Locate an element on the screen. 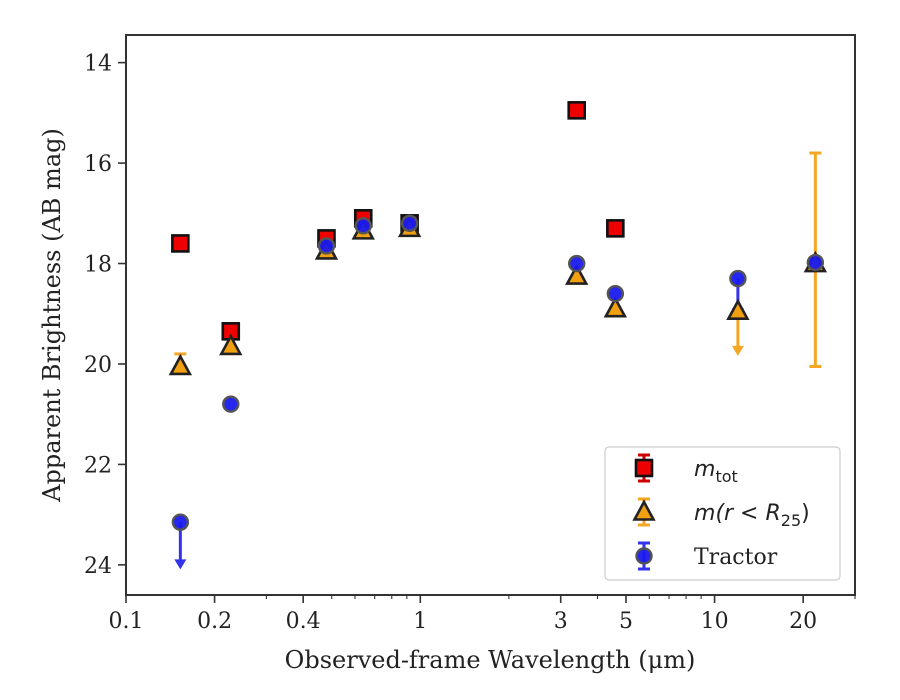 Image resolution: width=900 pixels, height=700 pixels. legend-label-text: Tractor is located at coordinates (736, 557).